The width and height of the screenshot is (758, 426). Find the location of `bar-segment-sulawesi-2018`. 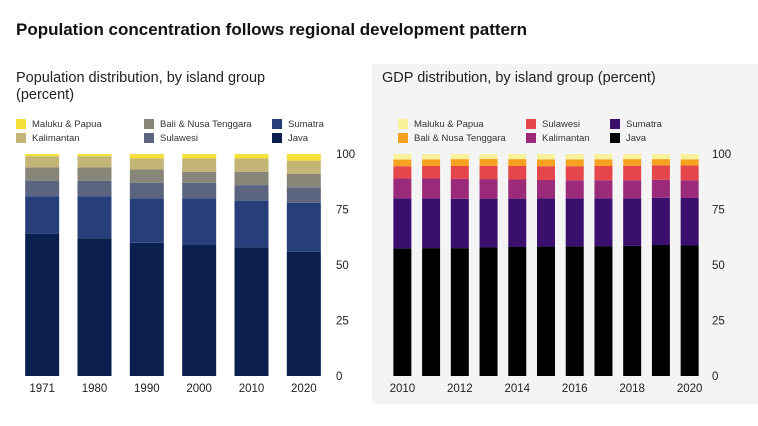

bar-segment-sulawesi-2018 is located at coordinates (632, 173).